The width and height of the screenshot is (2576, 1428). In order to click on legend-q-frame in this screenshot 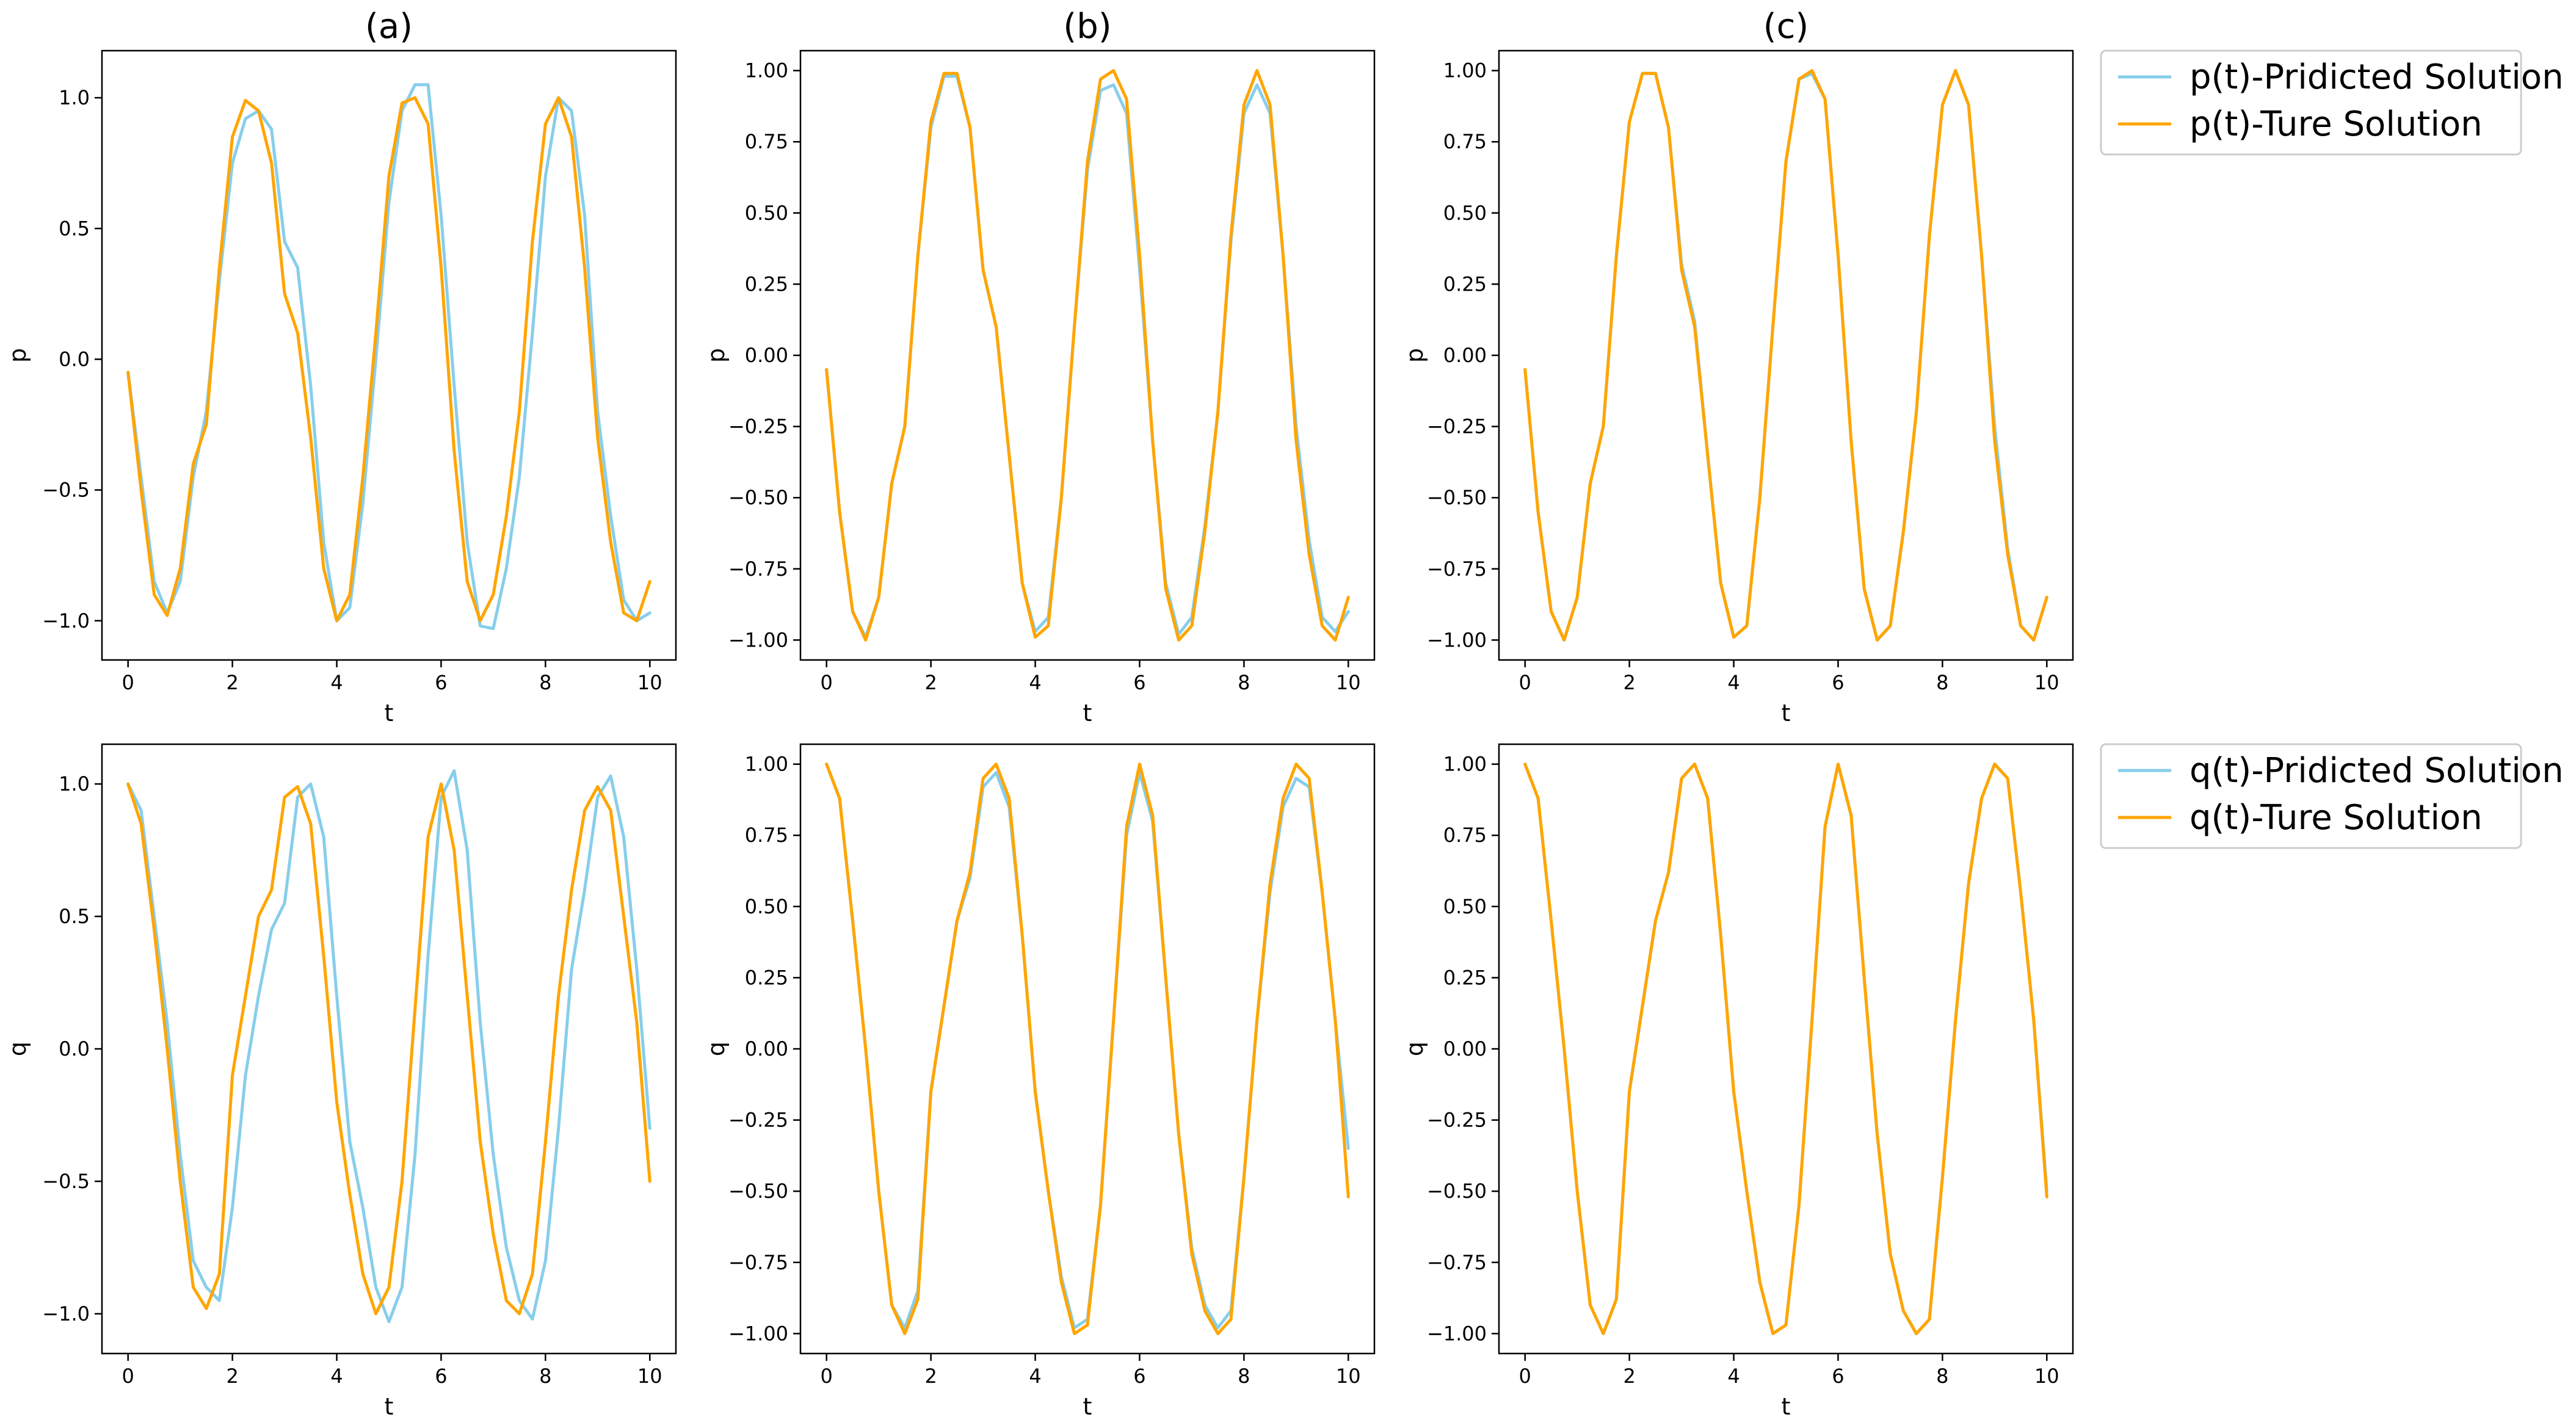, I will do `click(2311, 796)`.